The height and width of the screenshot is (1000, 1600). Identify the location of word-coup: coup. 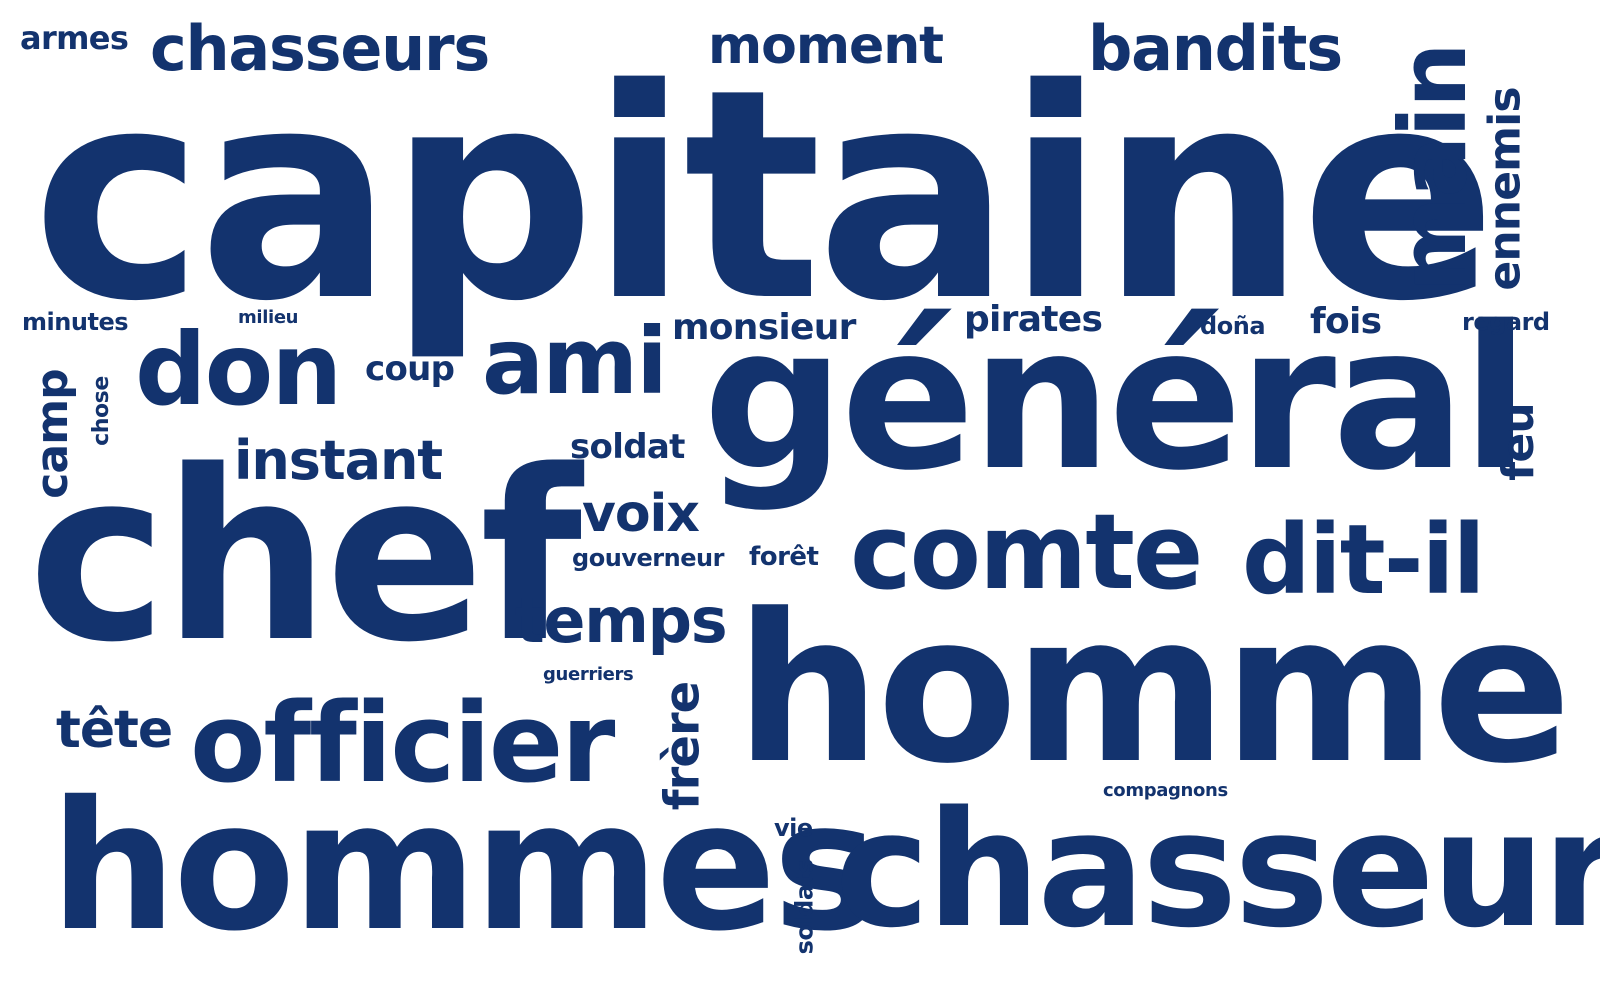
(410, 369).